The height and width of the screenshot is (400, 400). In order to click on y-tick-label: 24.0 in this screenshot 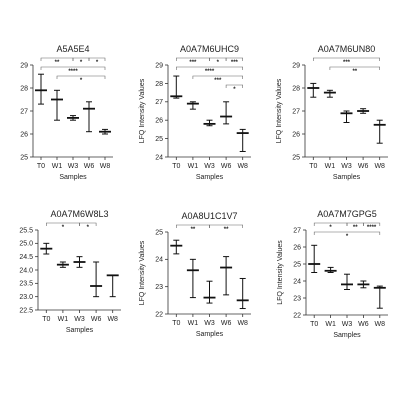, I will do `click(26, 270)`.